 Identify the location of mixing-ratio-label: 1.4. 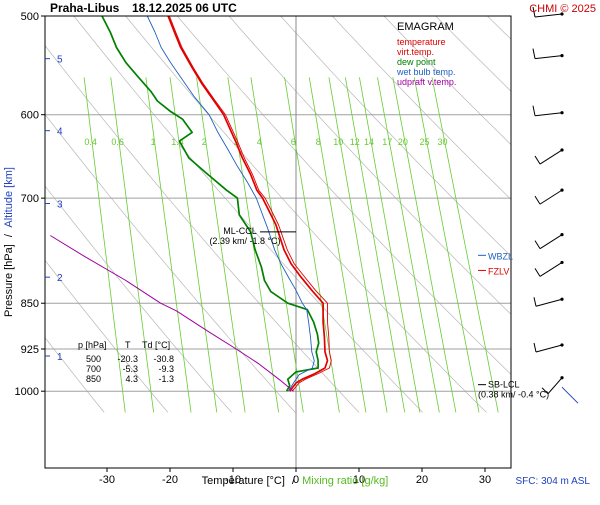
(177, 142).